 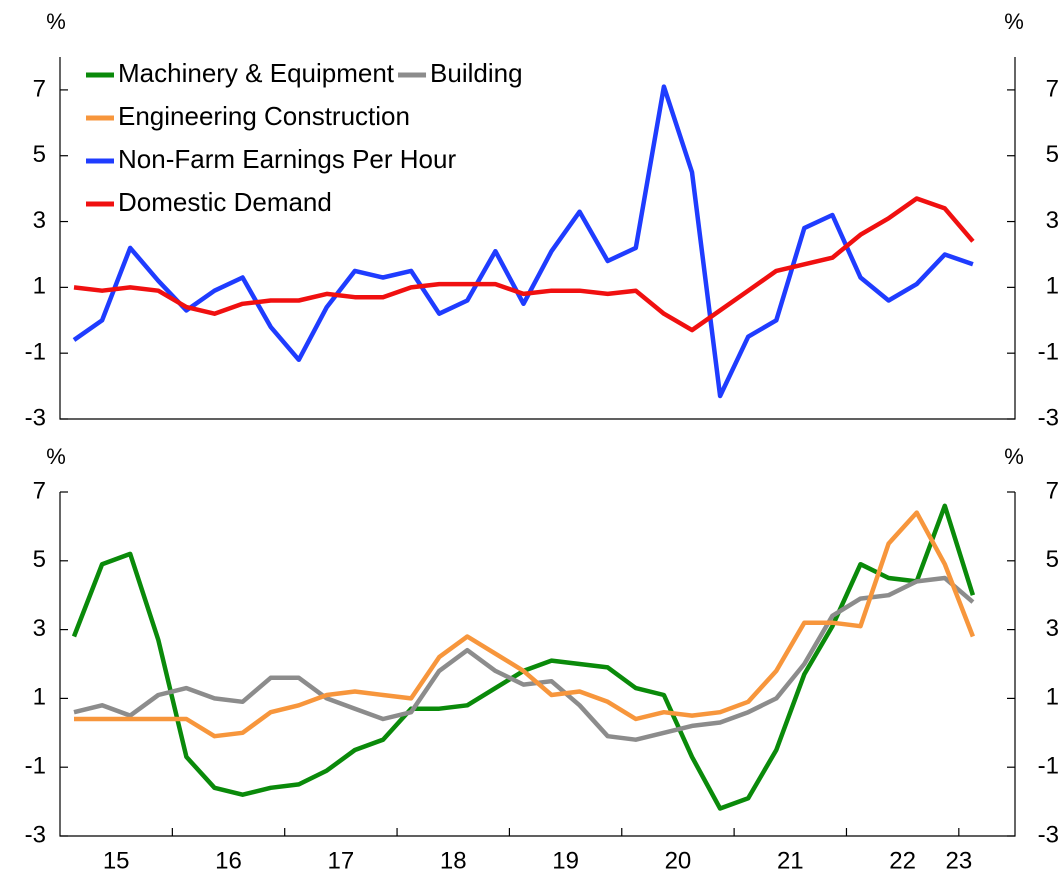 I want to click on x-tick-label: 23, so click(x=958, y=860).